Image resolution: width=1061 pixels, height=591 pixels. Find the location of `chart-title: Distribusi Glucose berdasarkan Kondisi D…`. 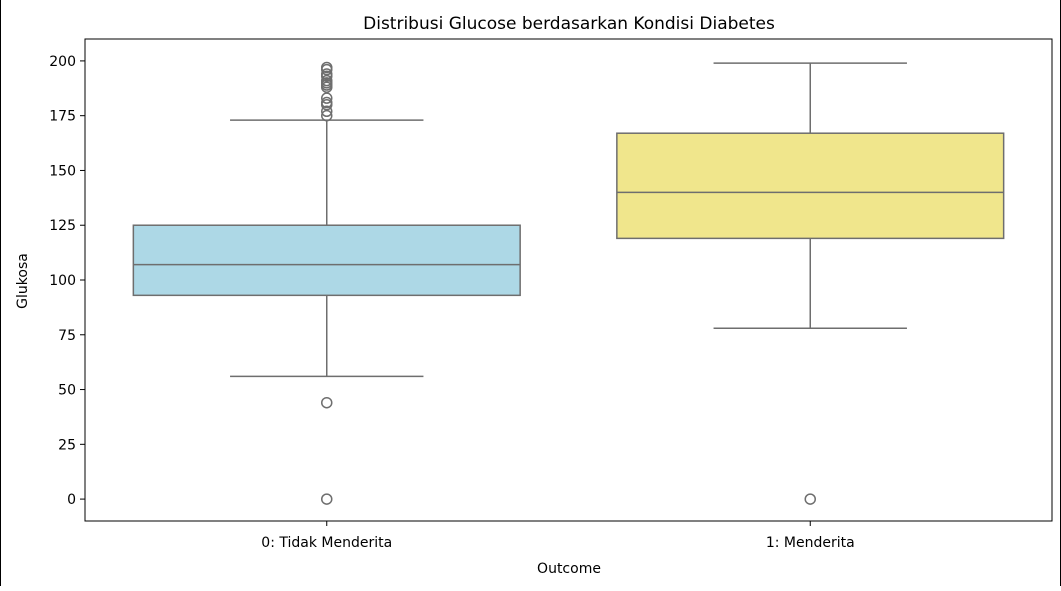

chart-title: Distribusi Glucose berdasarkan Kondisi D… is located at coordinates (569, 24).